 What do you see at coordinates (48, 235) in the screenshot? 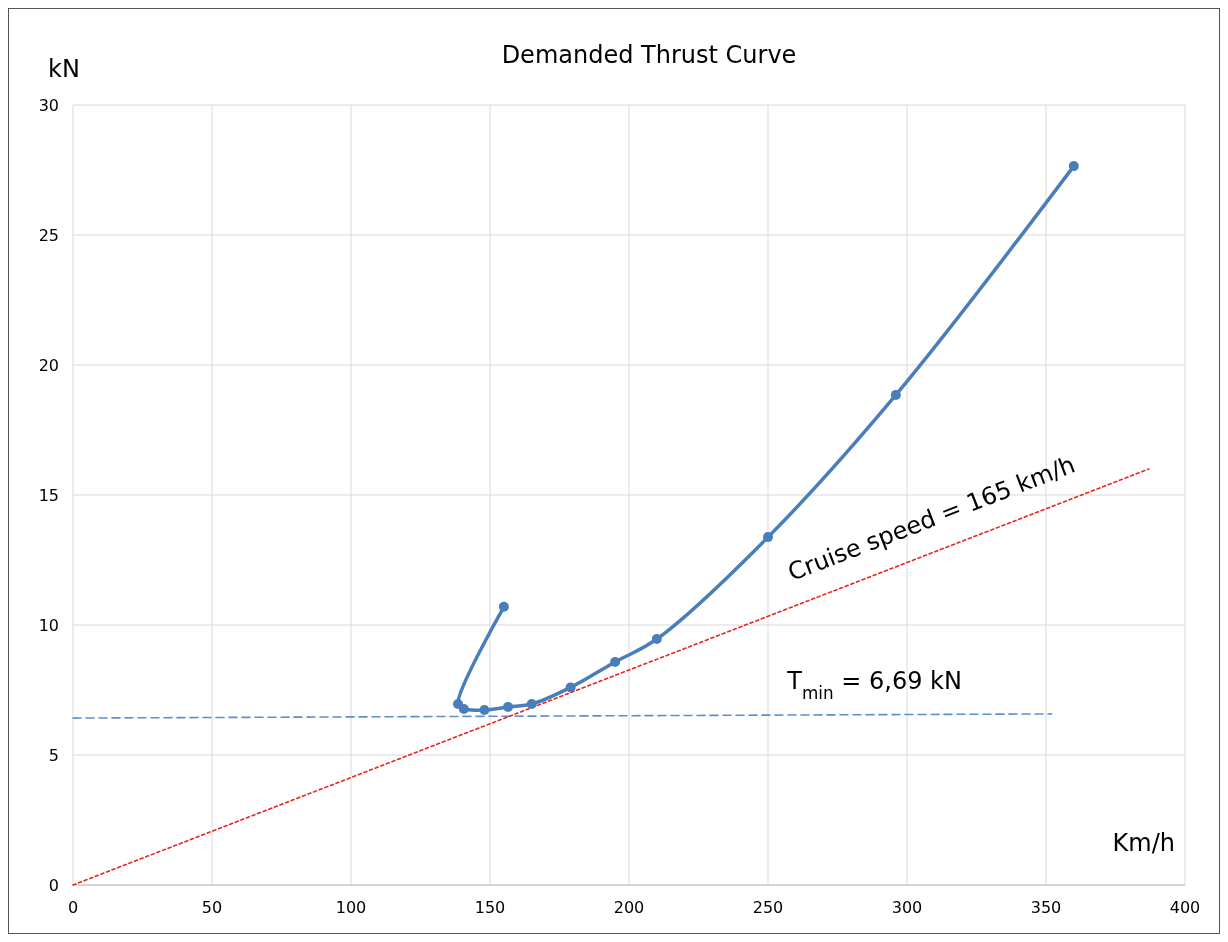
I see `y-tick-label: 25` at bounding box center [48, 235].